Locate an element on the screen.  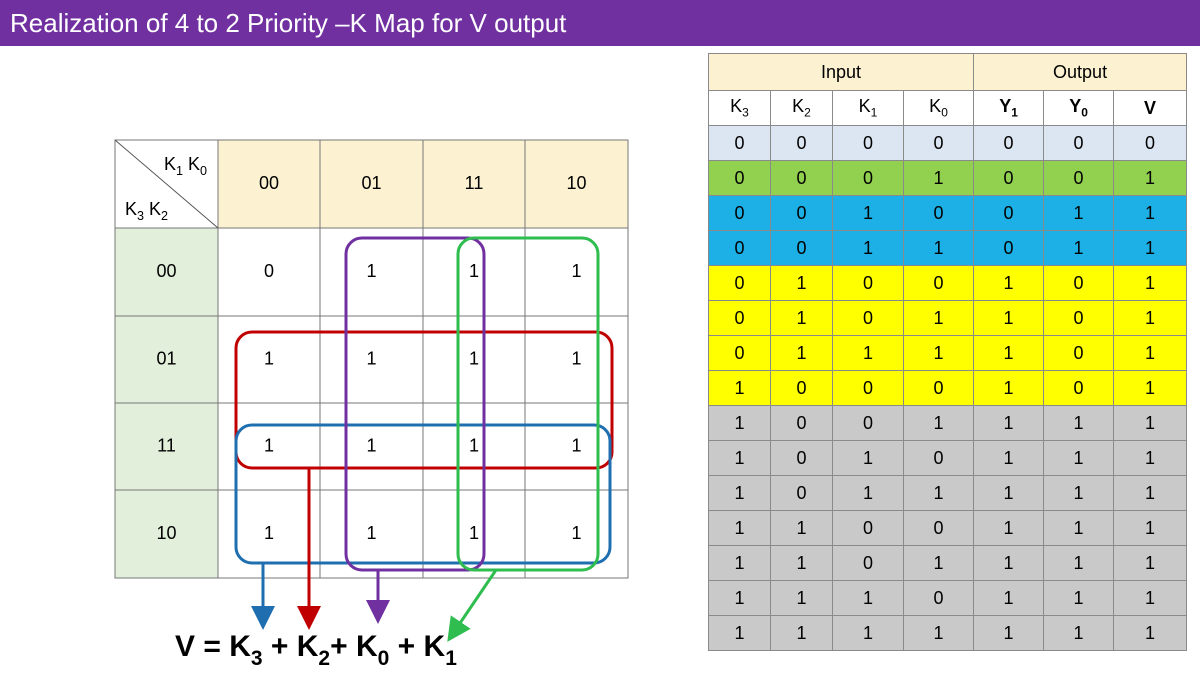
column-header: Y0 is located at coordinates (1079, 108).